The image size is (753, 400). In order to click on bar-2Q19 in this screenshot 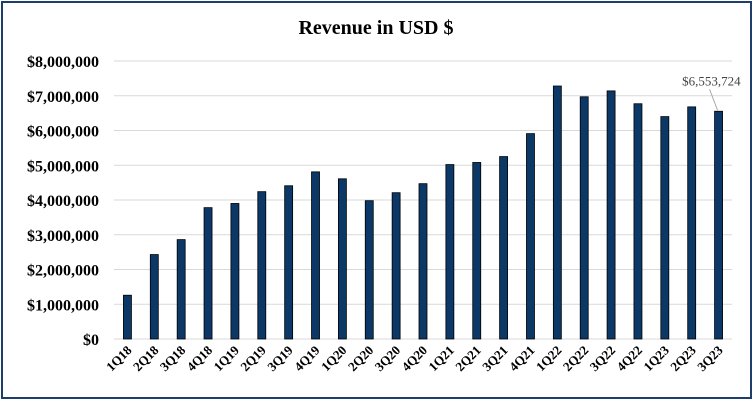, I will do `click(262, 265)`.